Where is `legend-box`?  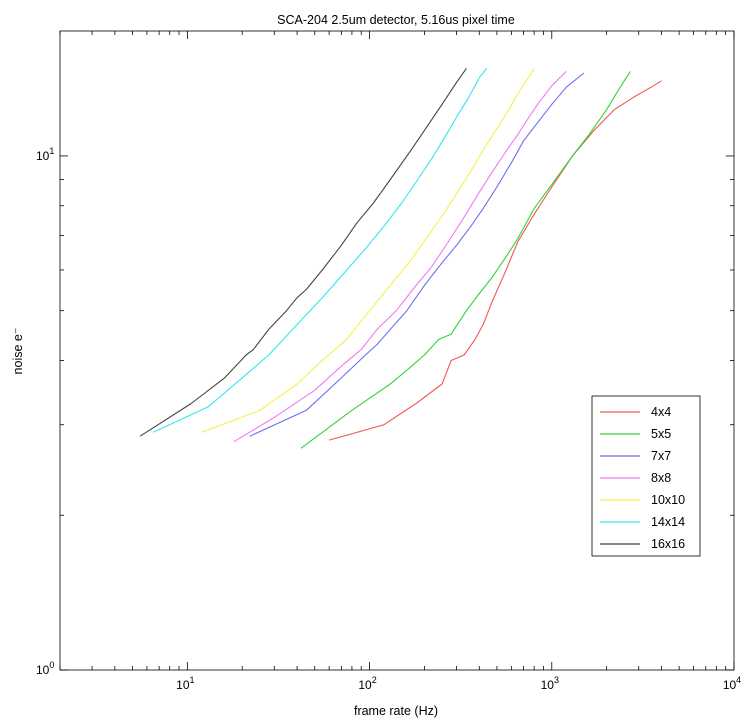
legend-box is located at coordinates (646, 476).